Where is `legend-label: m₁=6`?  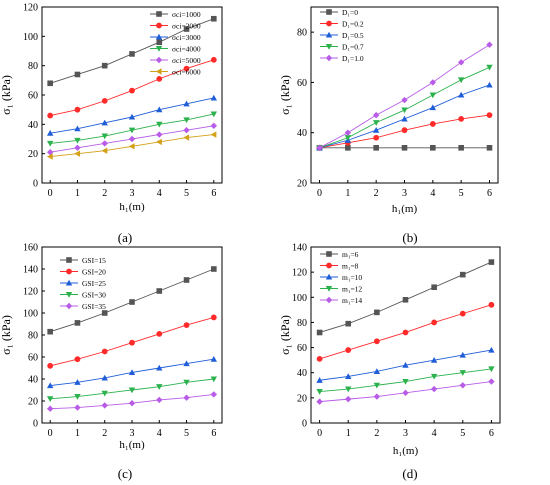
legend-label: m₁=6 is located at coordinates (350, 254).